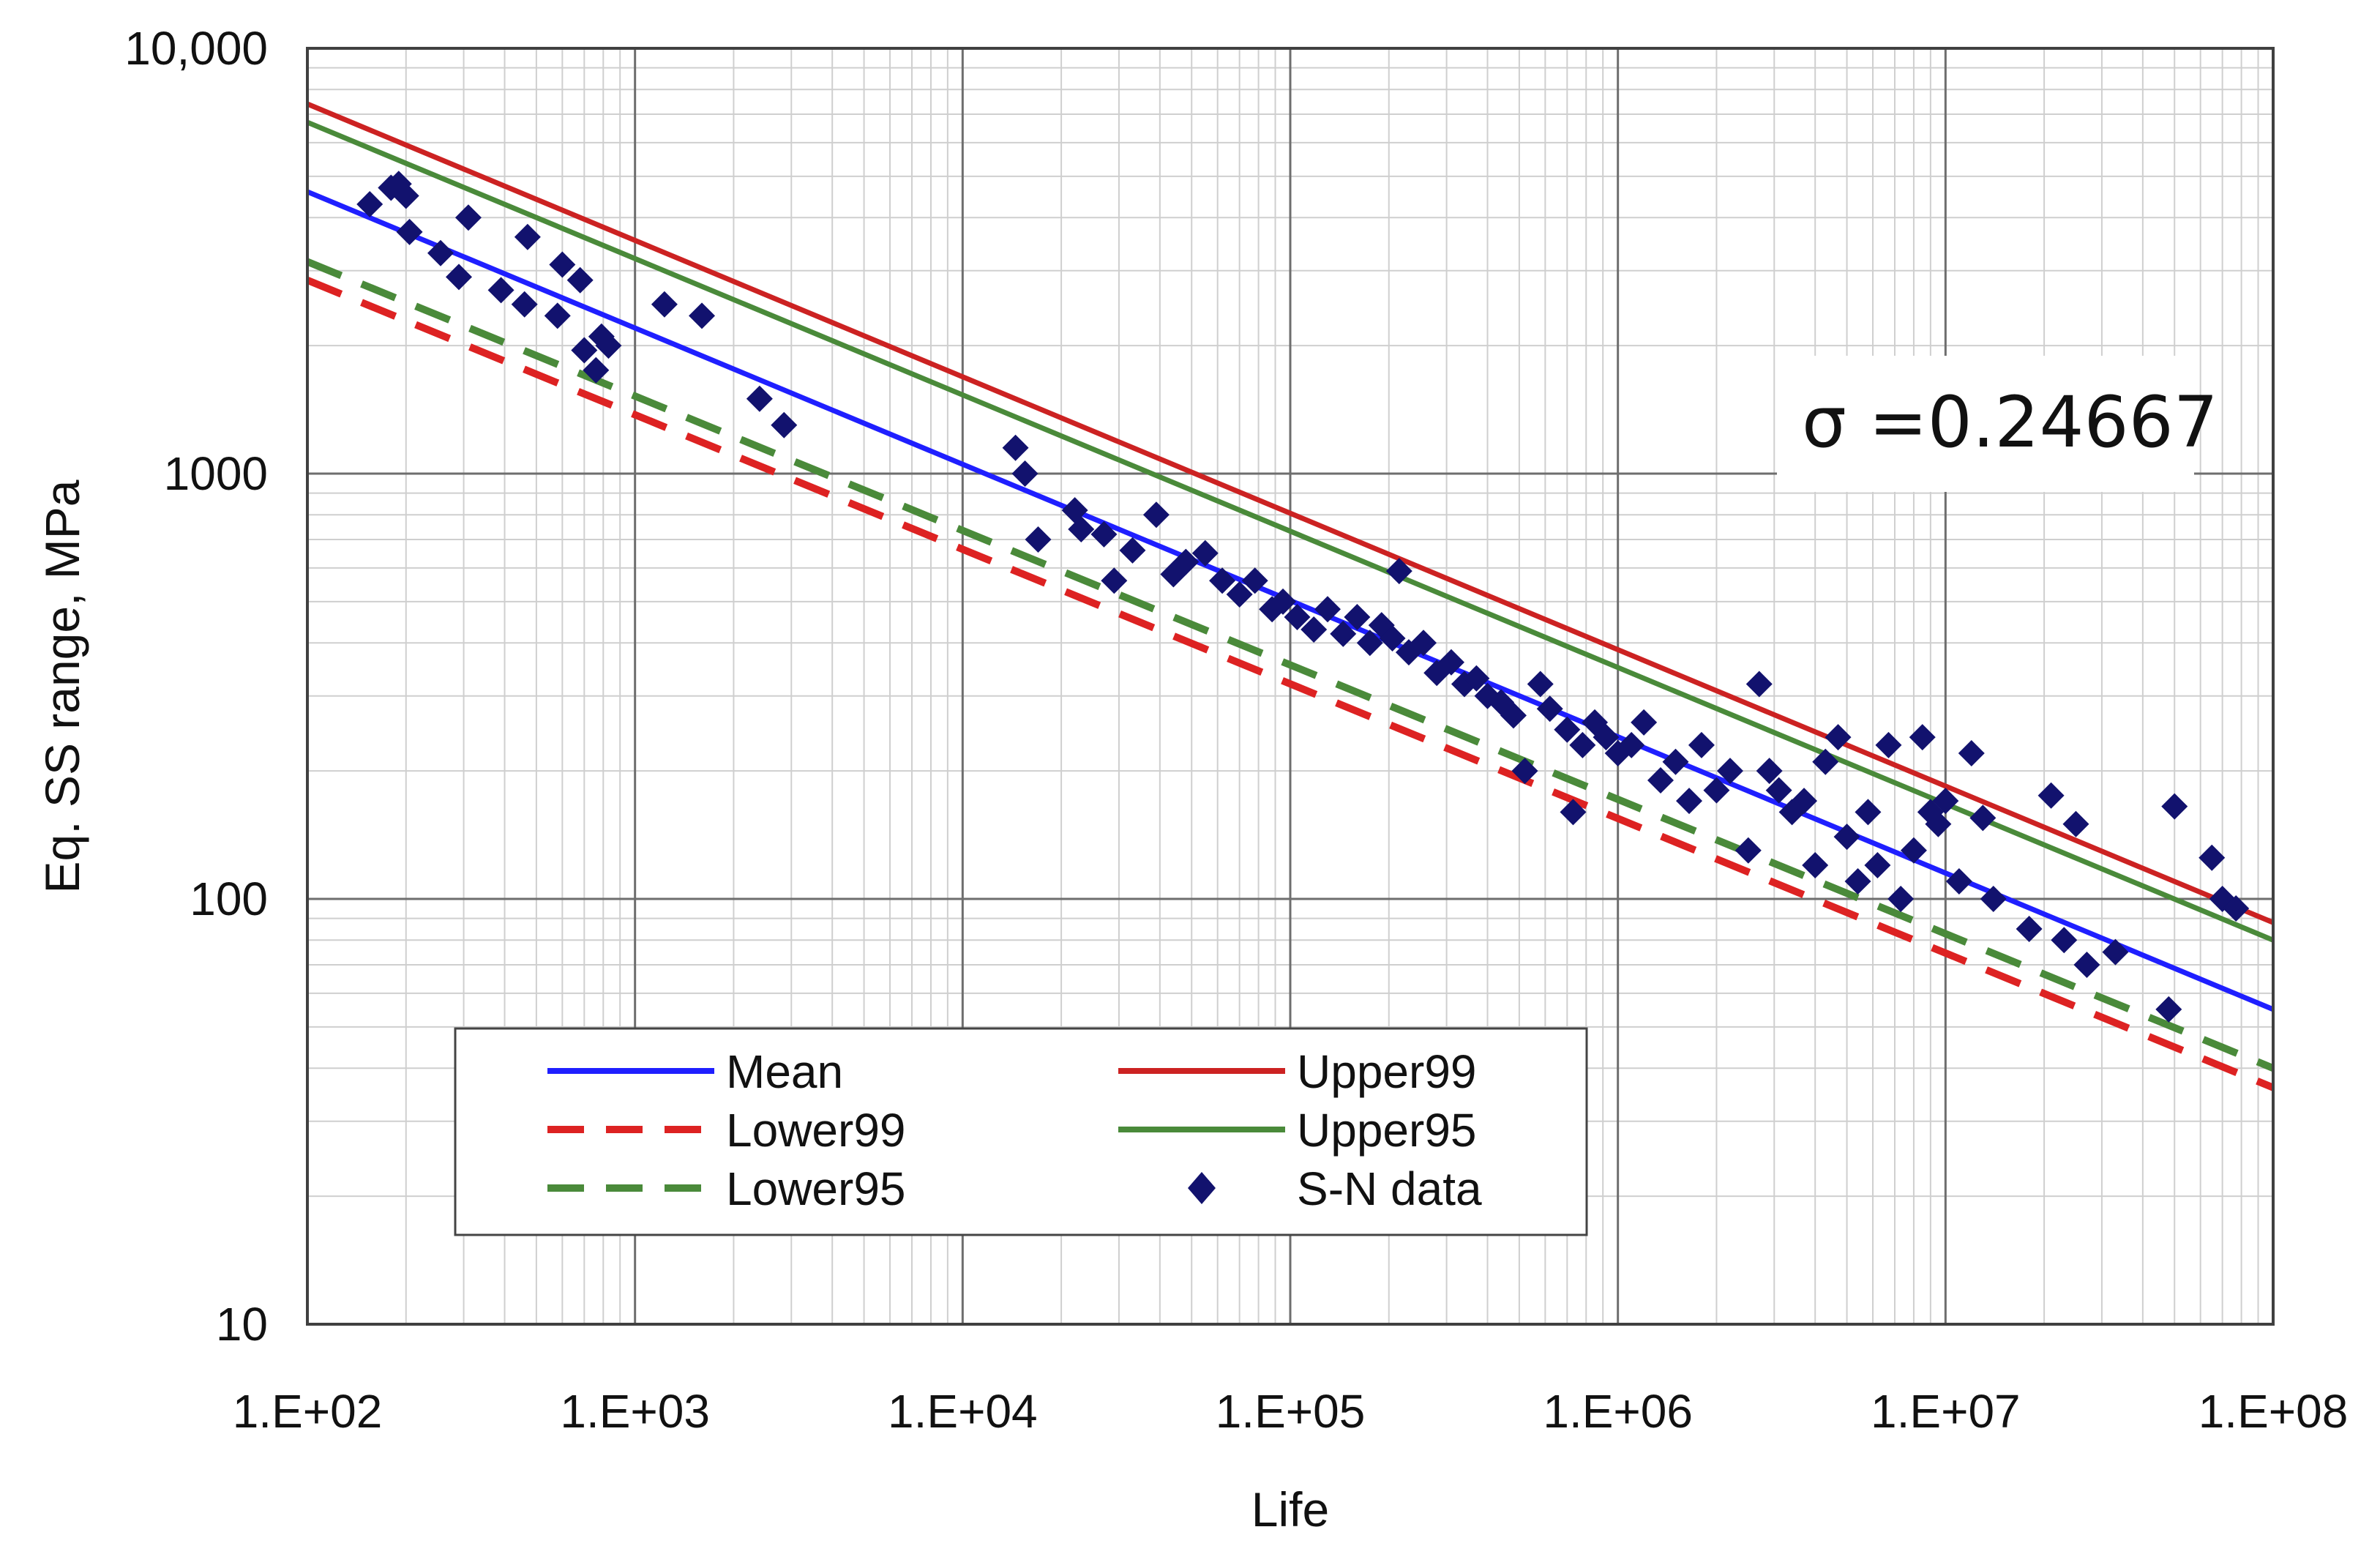  What do you see at coordinates (1389, 1188) in the screenshot?
I see `legend-label-sn-data: S-N data` at bounding box center [1389, 1188].